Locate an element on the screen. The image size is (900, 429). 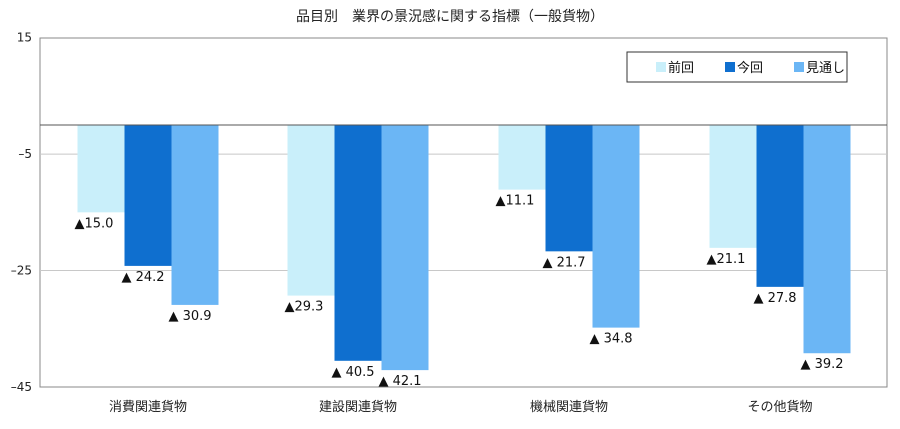
data-label: ▲ 40.5 is located at coordinates (353, 372).